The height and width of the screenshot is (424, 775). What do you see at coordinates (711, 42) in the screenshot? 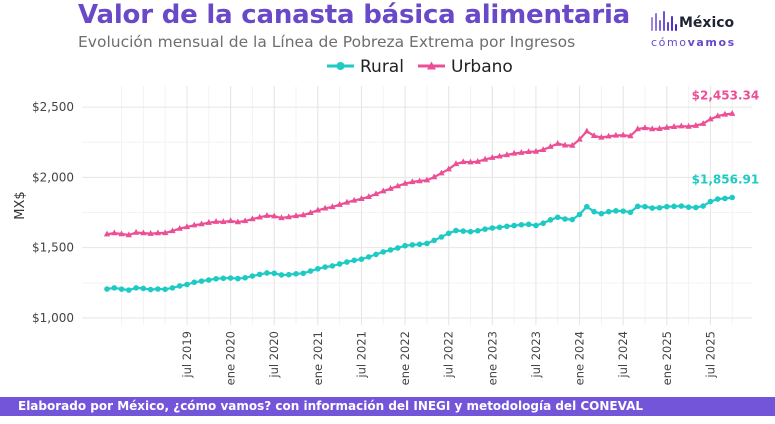
I see `logo-tagline-b: vamos` at bounding box center [711, 42].